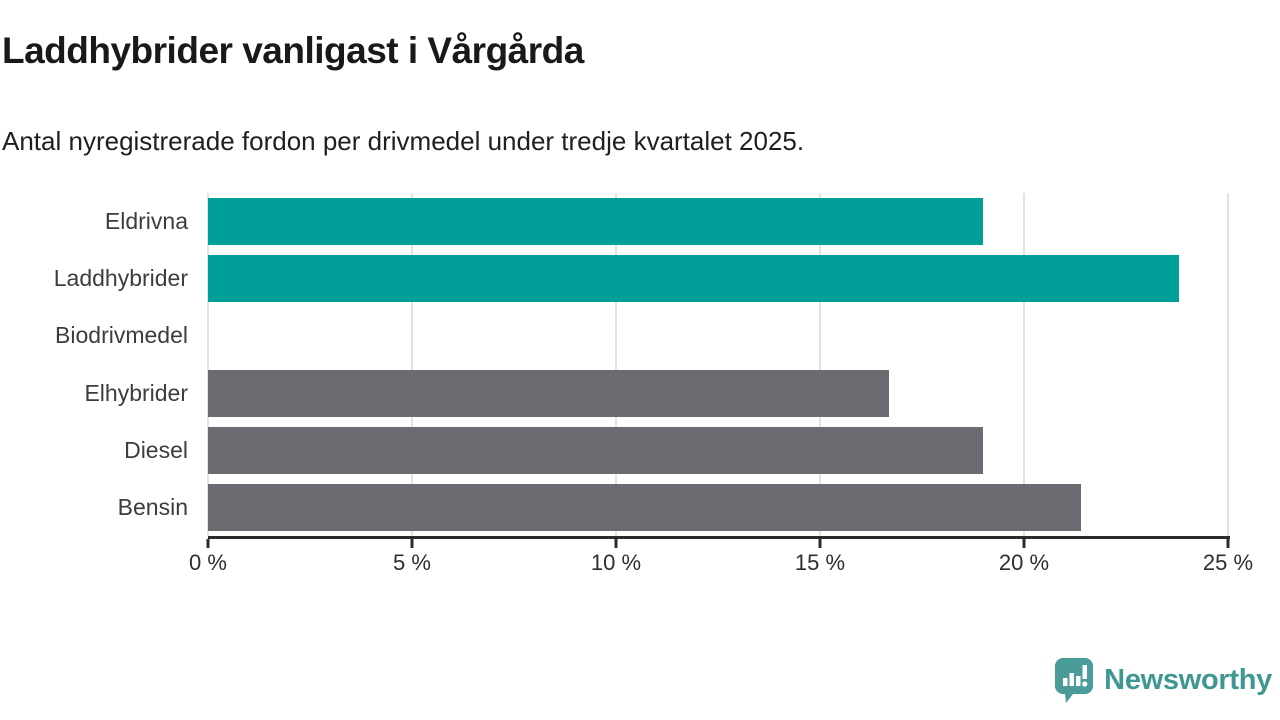  What do you see at coordinates (121, 335) in the screenshot?
I see `category-label: Biodrivmedel` at bounding box center [121, 335].